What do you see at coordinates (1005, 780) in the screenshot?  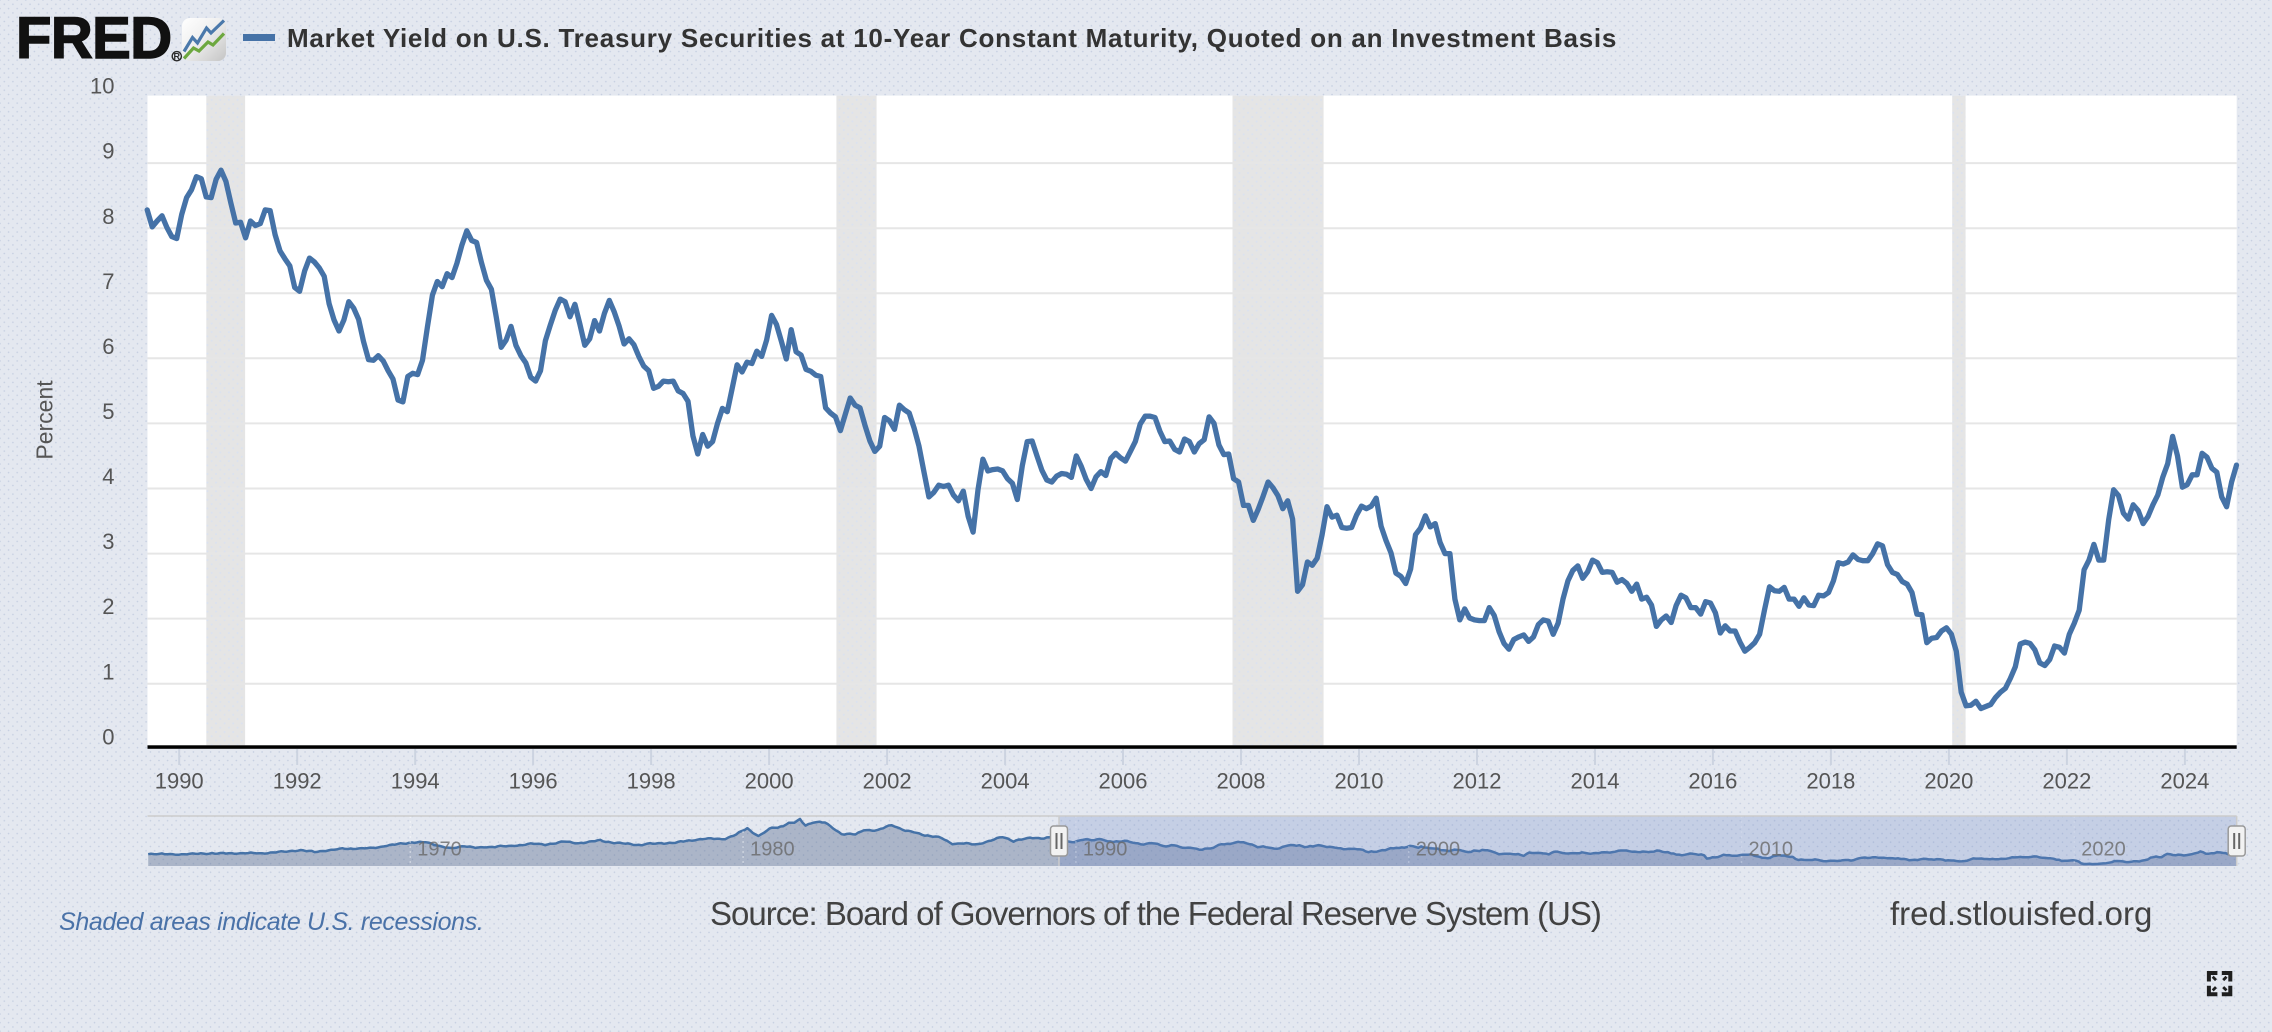 I see `svg-text: 2004` at bounding box center [1005, 780].